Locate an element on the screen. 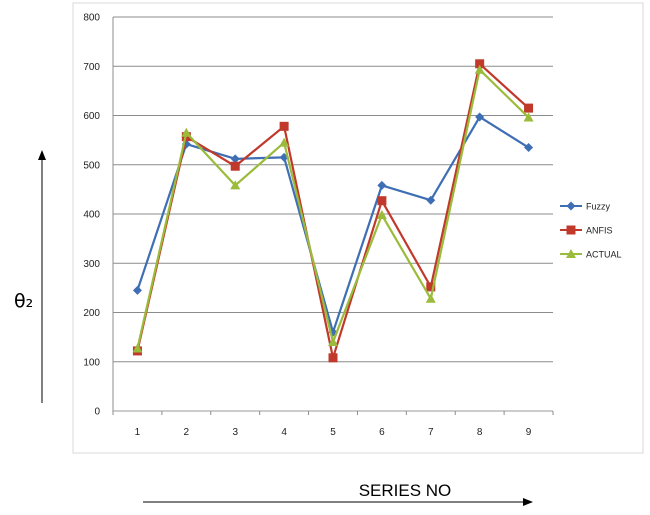  y-tick-labels: 0 100 200 300 400 500 600 700 800 is located at coordinates (91, 215).